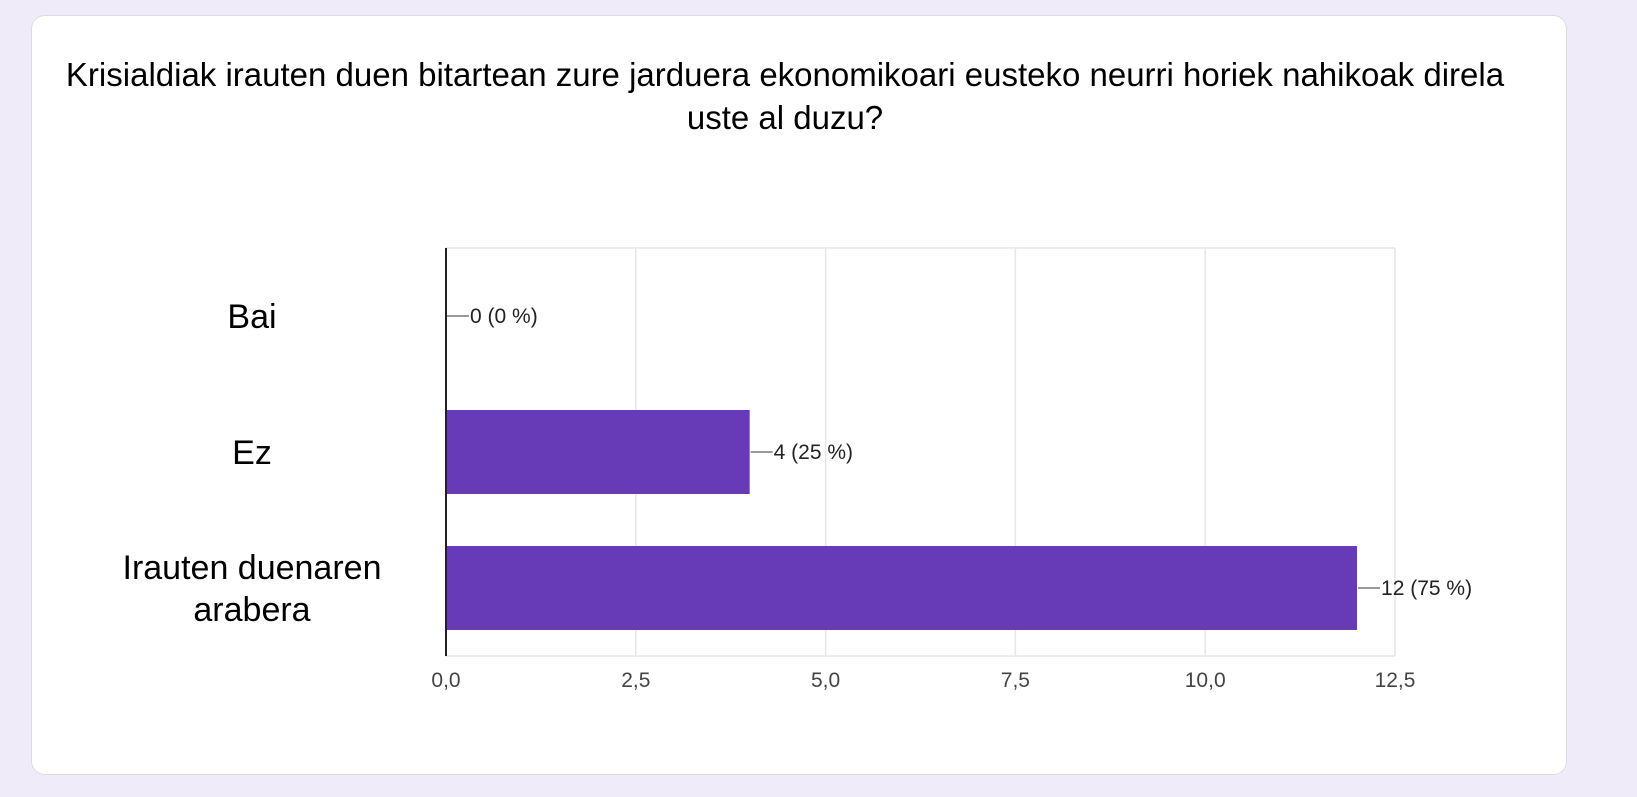 The image size is (1637, 797). I want to click on data-label: 12 (75 %), so click(1426, 588).